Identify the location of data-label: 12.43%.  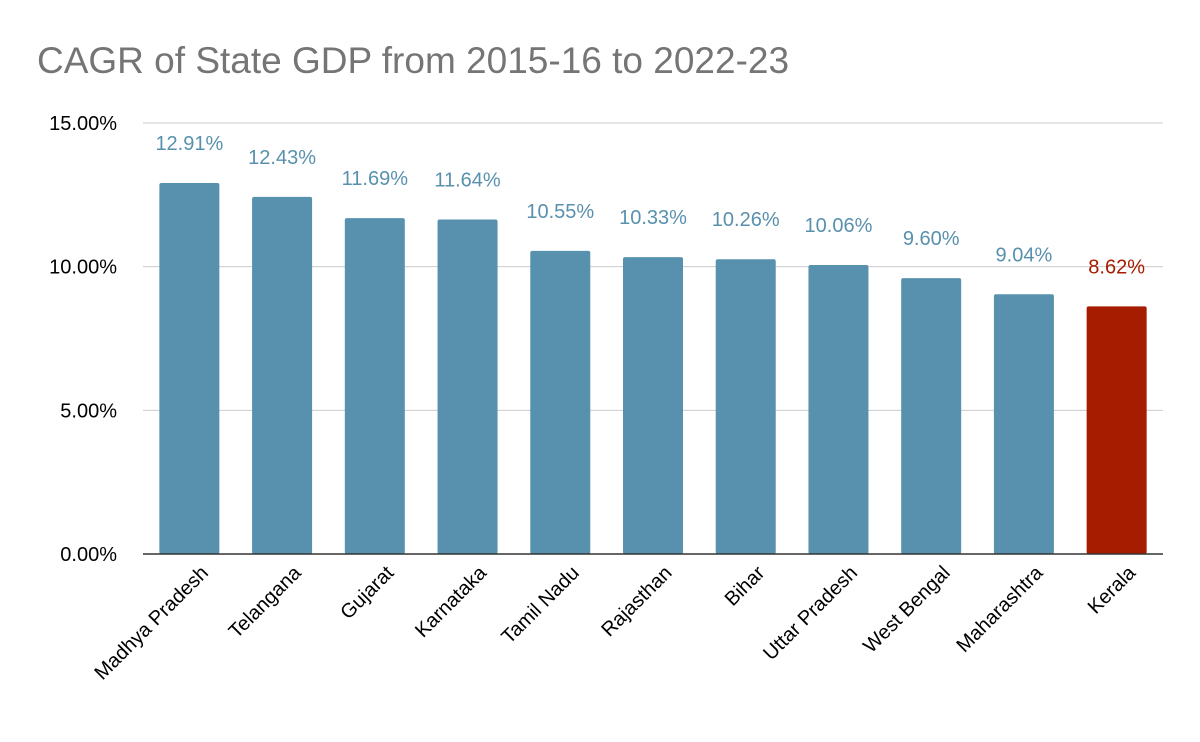
(282, 158).